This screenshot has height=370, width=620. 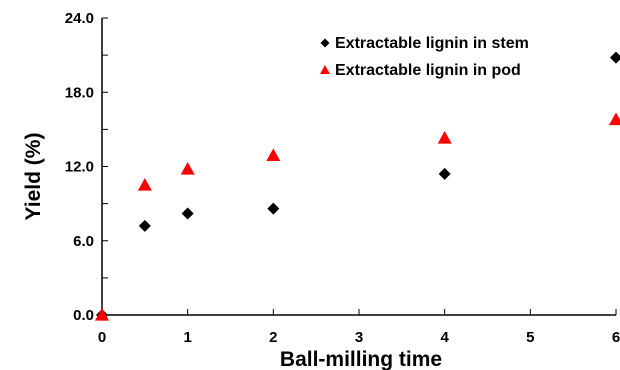 What do you see at coordinates (83, 241) in the screenshot?
I see `y-tick-label: 6.0` at bounding box center [83, 241].